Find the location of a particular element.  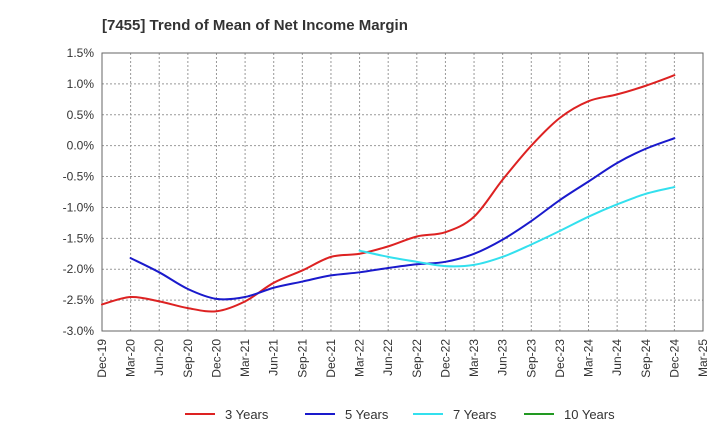

x-tick-label: Sep-20 is located at coordinates (188, 358).